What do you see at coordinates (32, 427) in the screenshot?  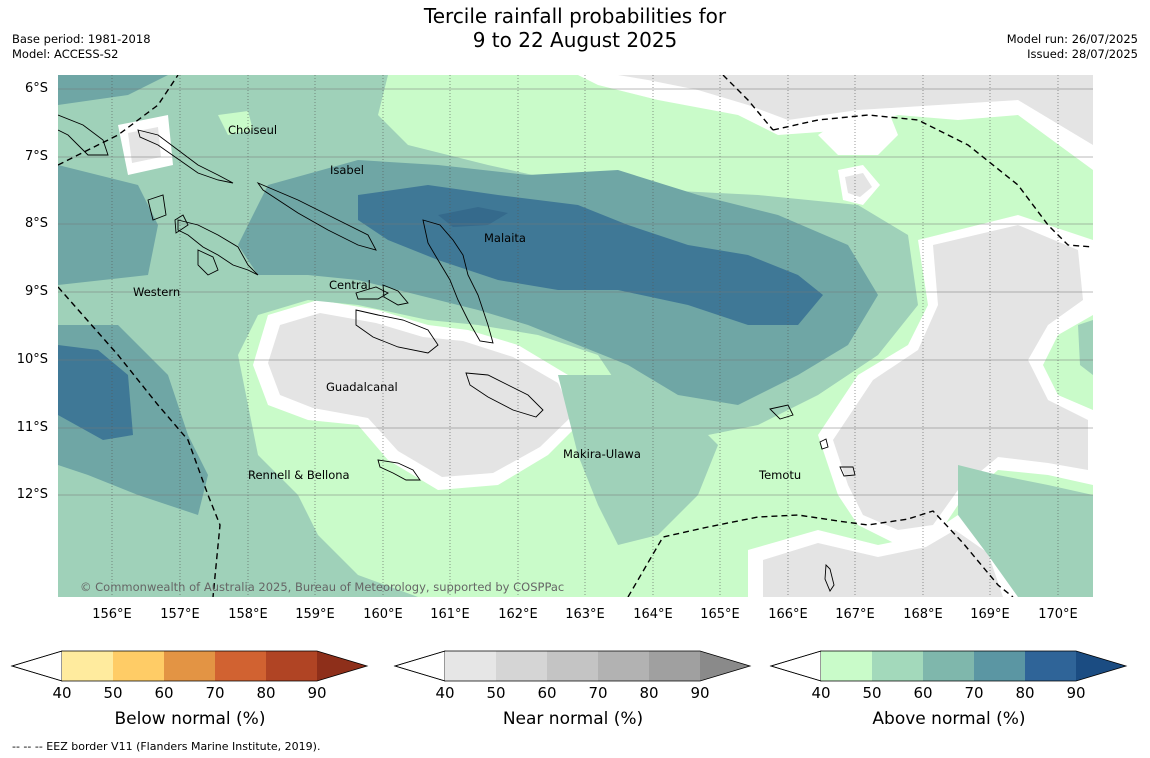 I see `lat-label: 11°S` at bounding box center [32, 427].